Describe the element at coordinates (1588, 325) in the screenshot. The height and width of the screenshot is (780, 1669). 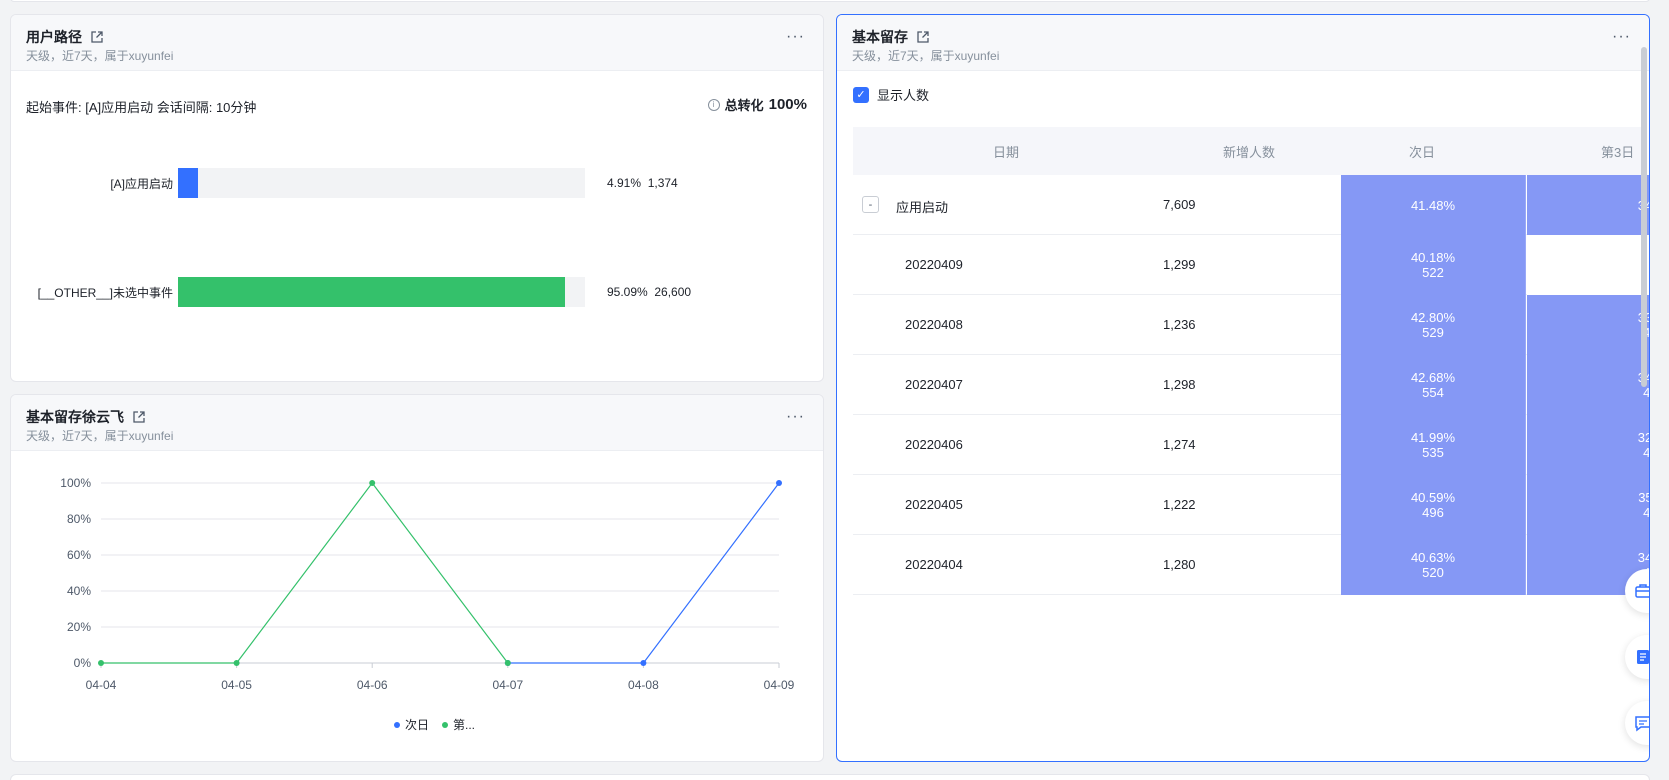
I see `day3-cell: 33.98420` at that location.